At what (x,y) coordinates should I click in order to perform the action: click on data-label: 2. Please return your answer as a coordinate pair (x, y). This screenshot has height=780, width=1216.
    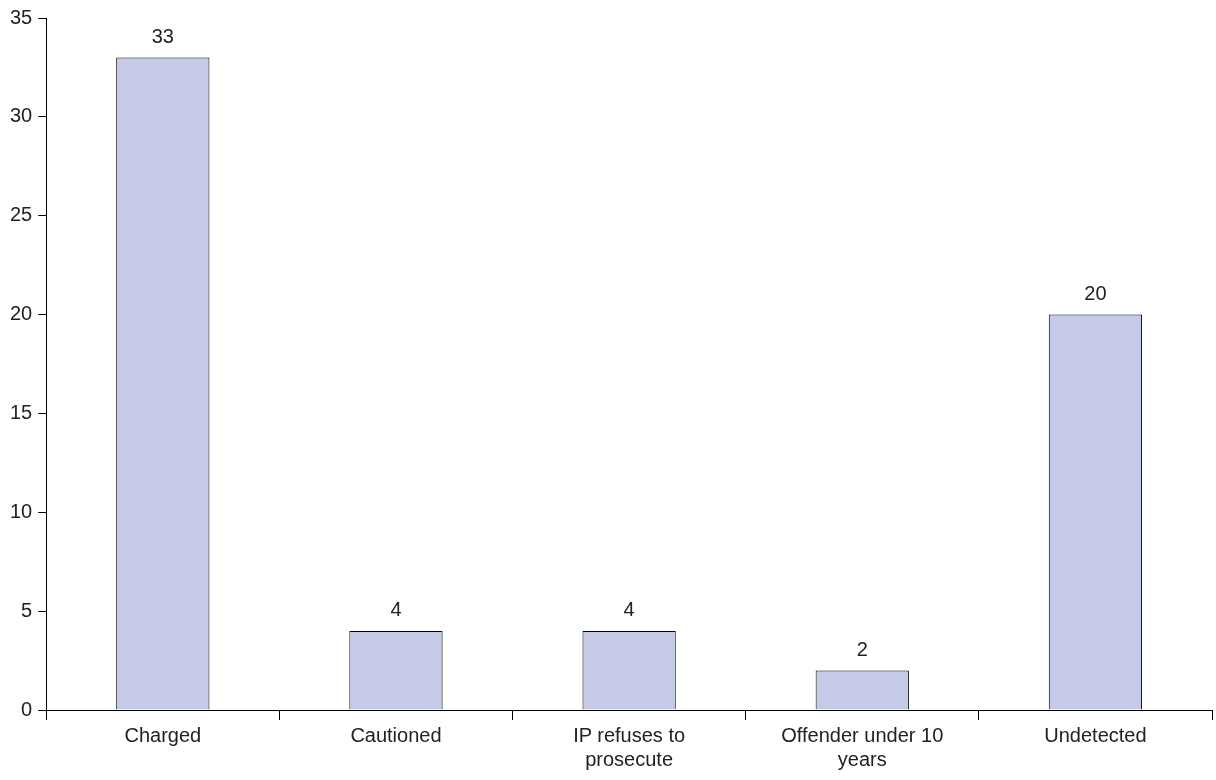
    Looking at the image, I should click on (862, 648).